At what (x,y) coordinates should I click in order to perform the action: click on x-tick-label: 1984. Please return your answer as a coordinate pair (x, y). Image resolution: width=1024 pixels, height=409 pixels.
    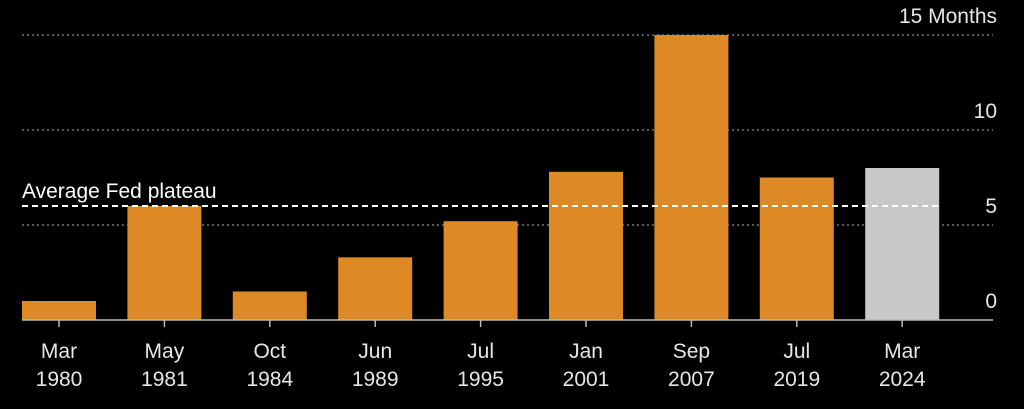
    Looking at the image, I should click on (269, 379).